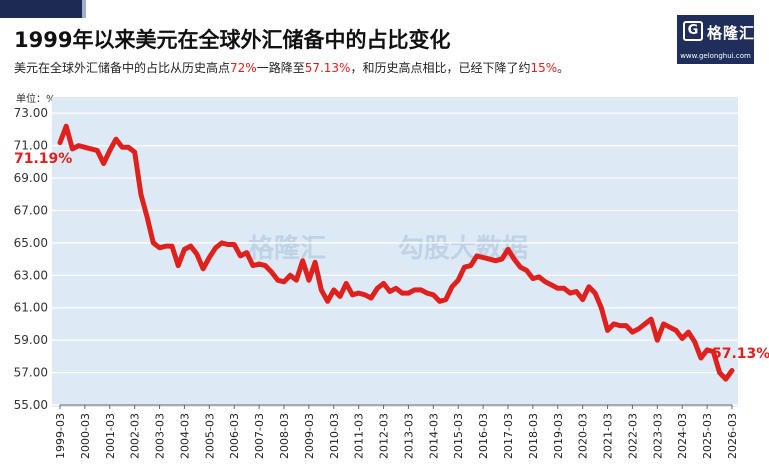 The height and width of the screenshot is (473, 769). What do you see at coordinates (36, 99) in the screenshot?
I see `y-unit-label: 单位：%` at bounding box center [36, 99].